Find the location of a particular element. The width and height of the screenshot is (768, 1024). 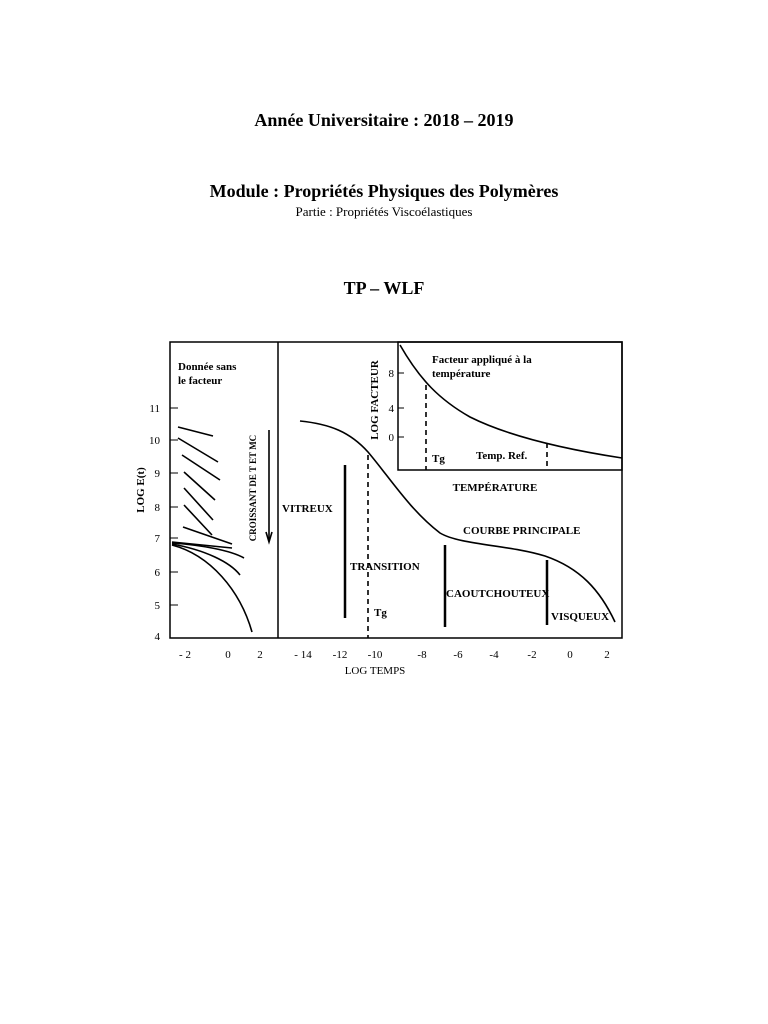

inset-ref: Temp. Ref. is located at coordinates (501, 456).